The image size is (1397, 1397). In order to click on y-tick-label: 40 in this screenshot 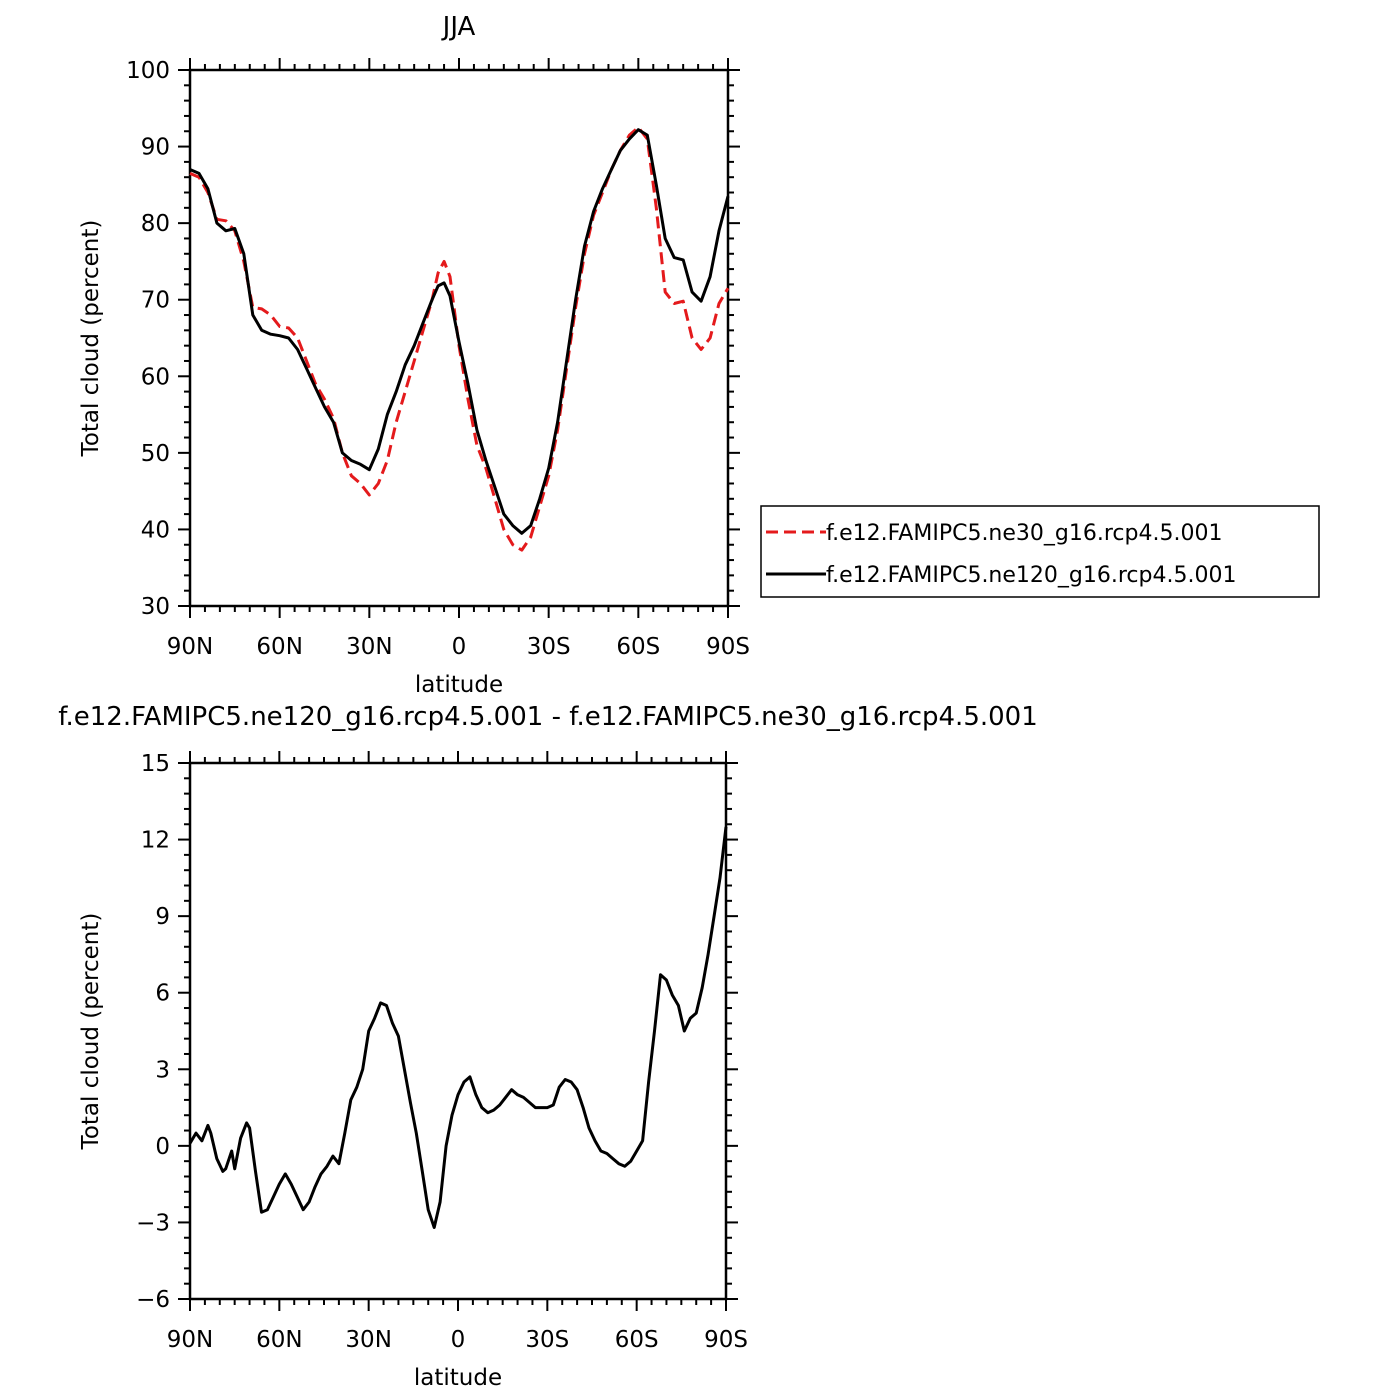, I will do `click(155, 530)`.